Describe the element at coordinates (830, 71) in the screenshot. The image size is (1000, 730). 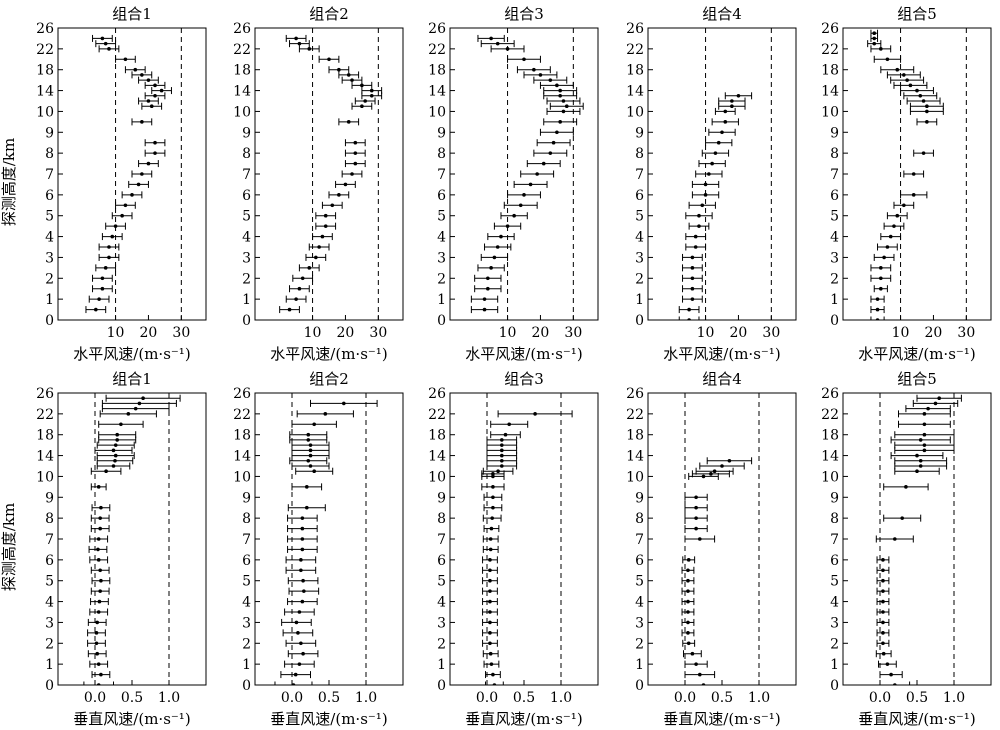
I see `y-tick-label: 18` at that location.